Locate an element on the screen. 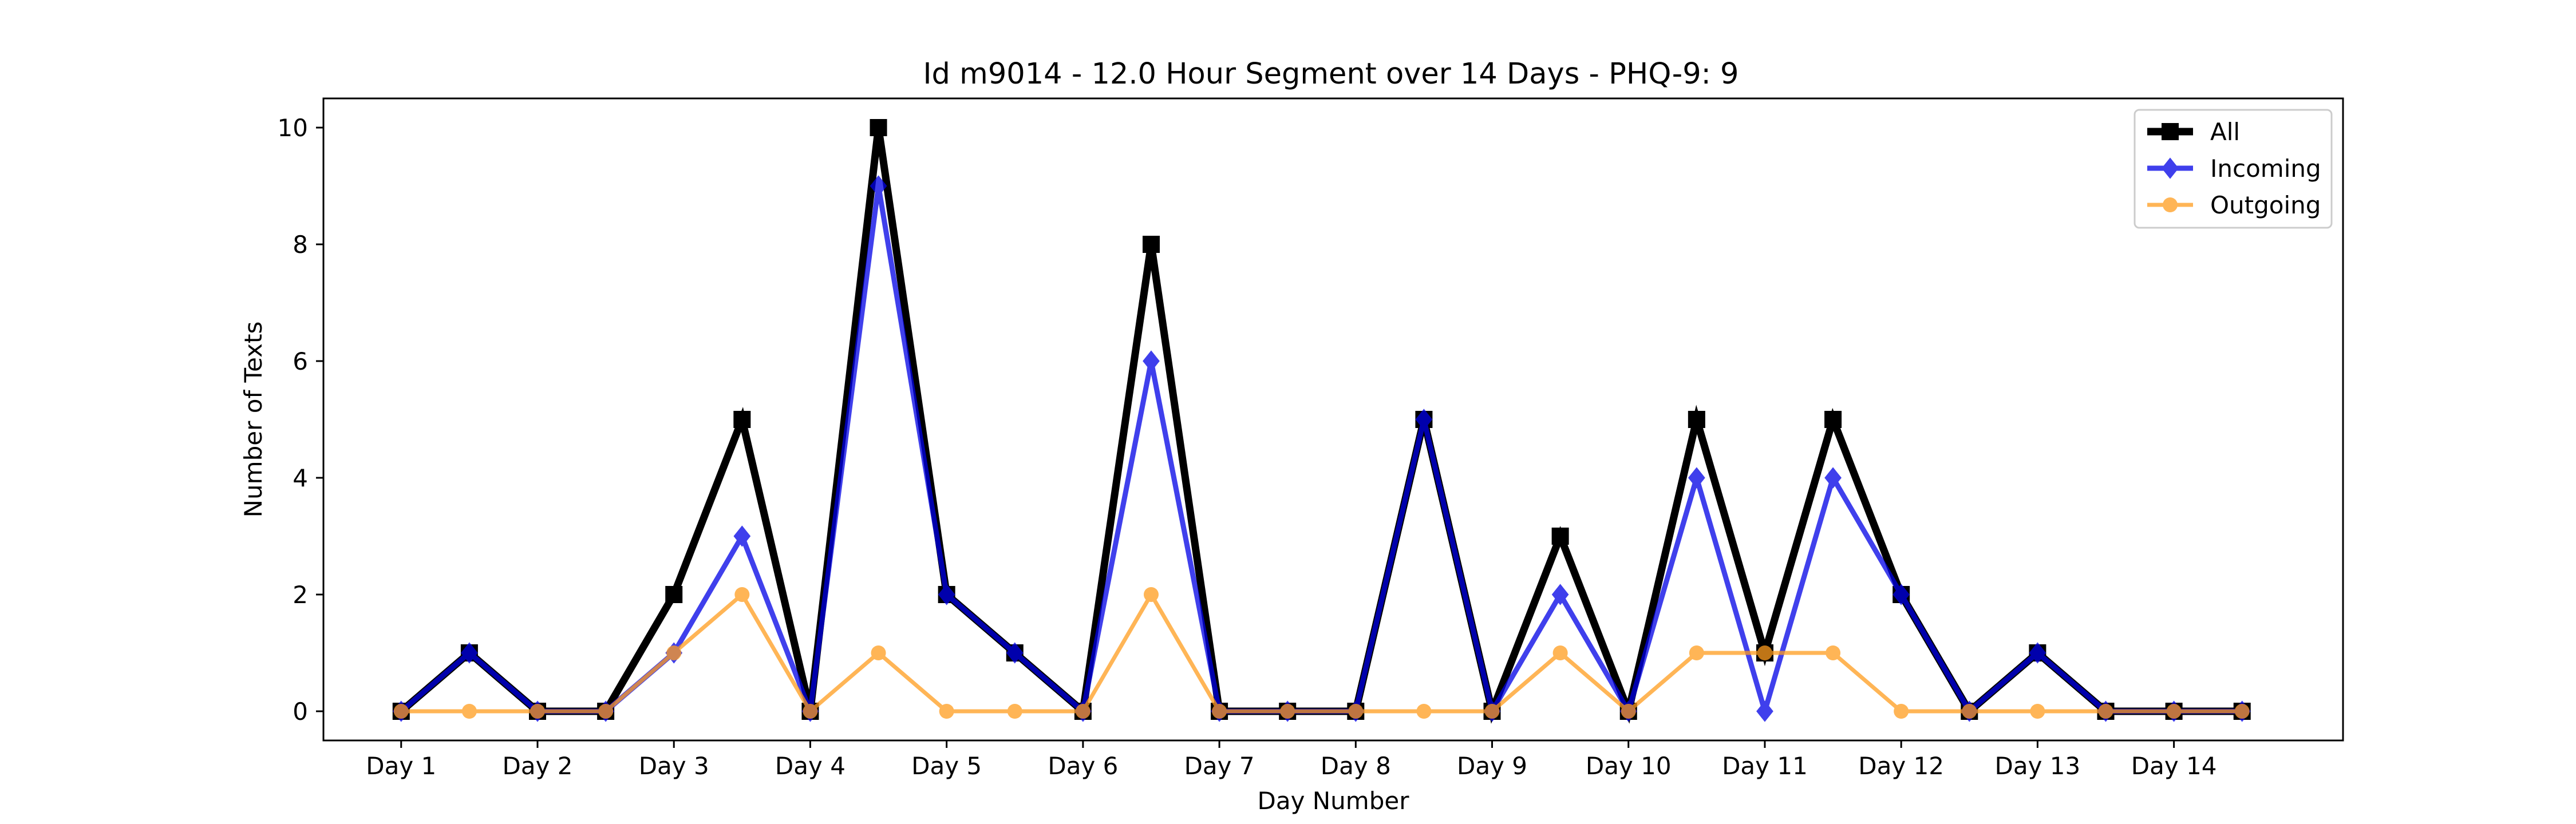  y-axis-label: Number of Texts is located at coordinates (253, 420).